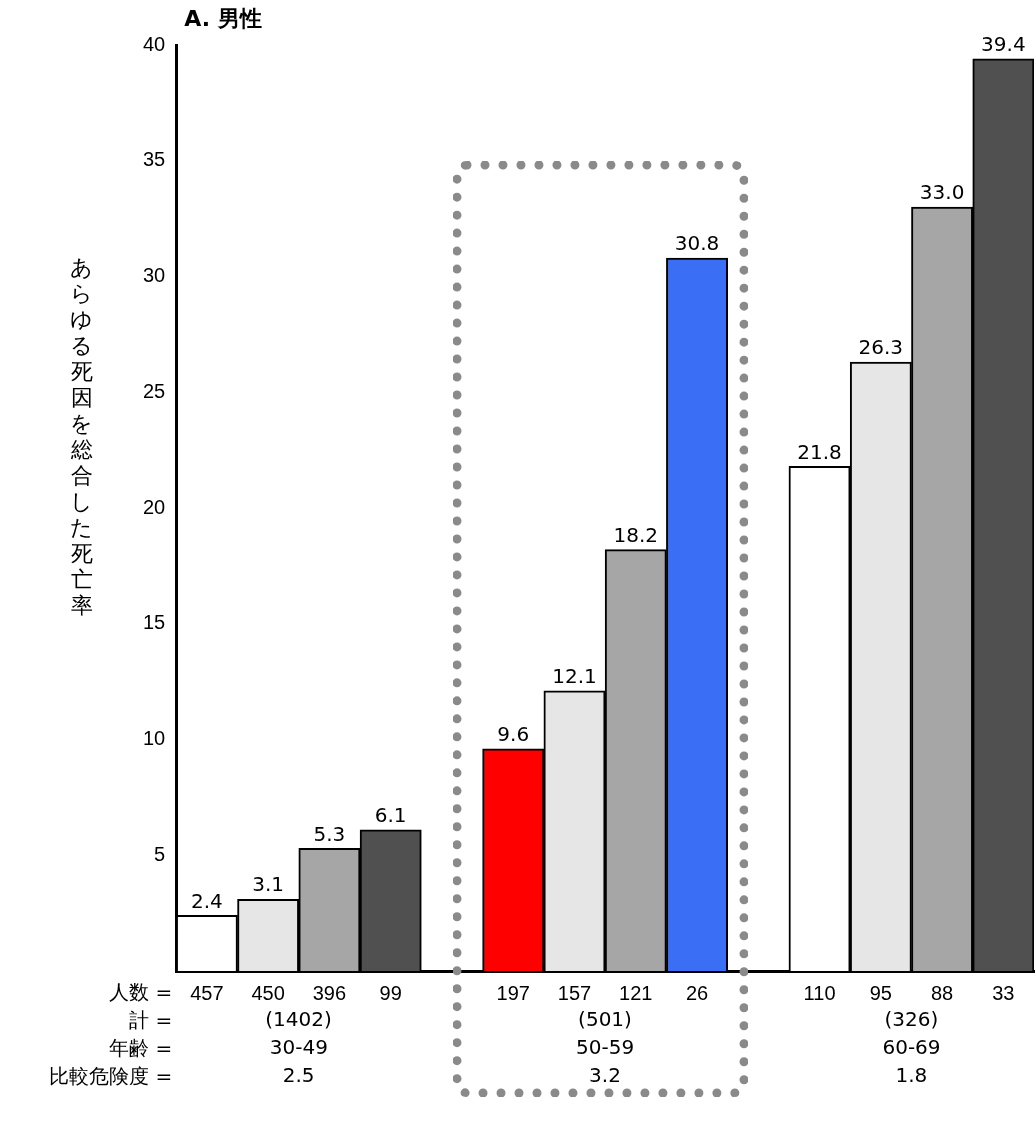  What do you see at coordinates (390, 814) in the screenshot?
I see `data-label: 6.1` at bounding box center [390, 814].